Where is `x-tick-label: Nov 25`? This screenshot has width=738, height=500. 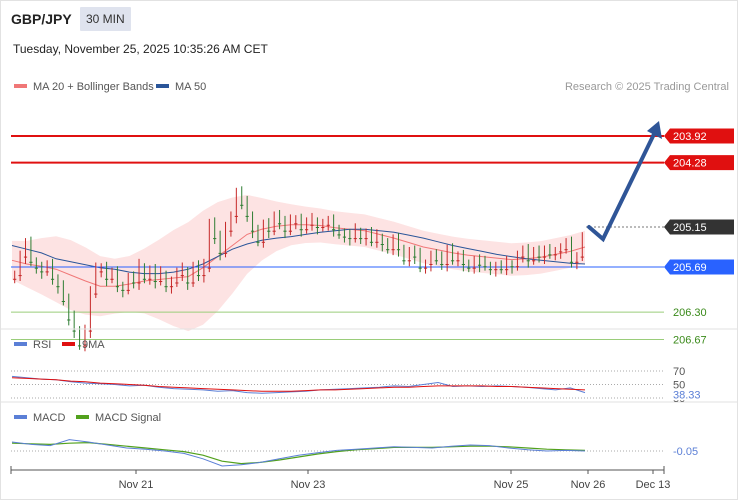 x-tick-label: Nov 25 is located at coordinates (511, 485).